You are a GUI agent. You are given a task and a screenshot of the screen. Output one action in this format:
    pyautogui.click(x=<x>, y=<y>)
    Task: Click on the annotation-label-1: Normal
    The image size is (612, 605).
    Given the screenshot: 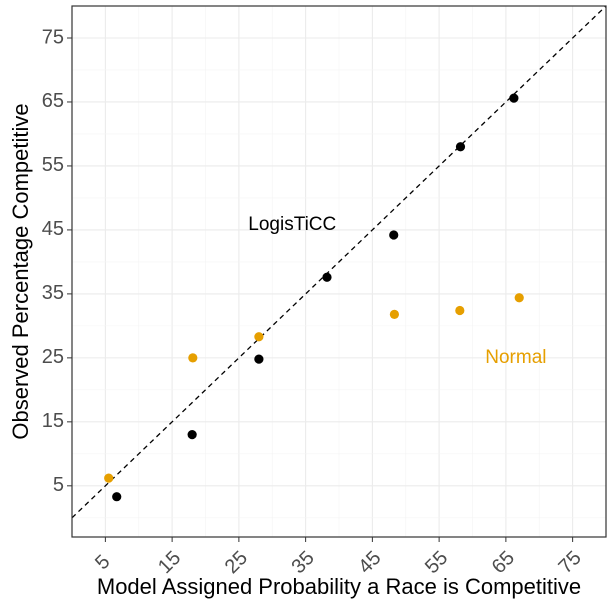 What is the action you would take?
    pyautogui.click(x=515, y=357)
    